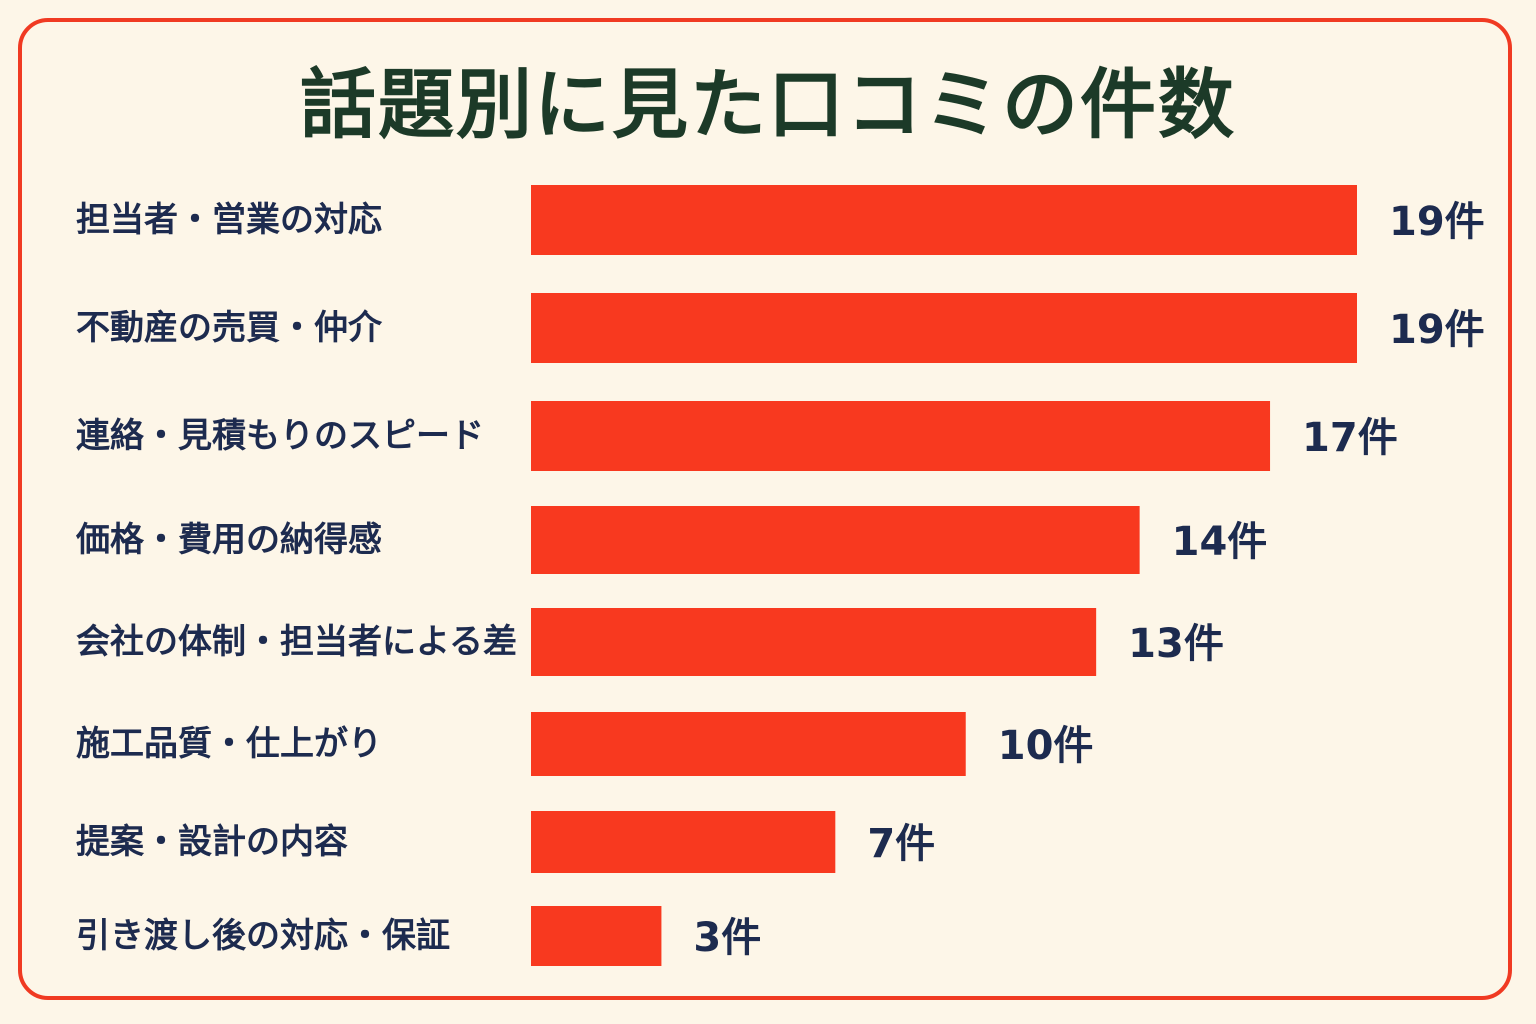 Image resolution: width=1536 pixels, height=1024 pixels. I want to click on category-label: 連絡・見積もりのスピード, so click(280, 436).